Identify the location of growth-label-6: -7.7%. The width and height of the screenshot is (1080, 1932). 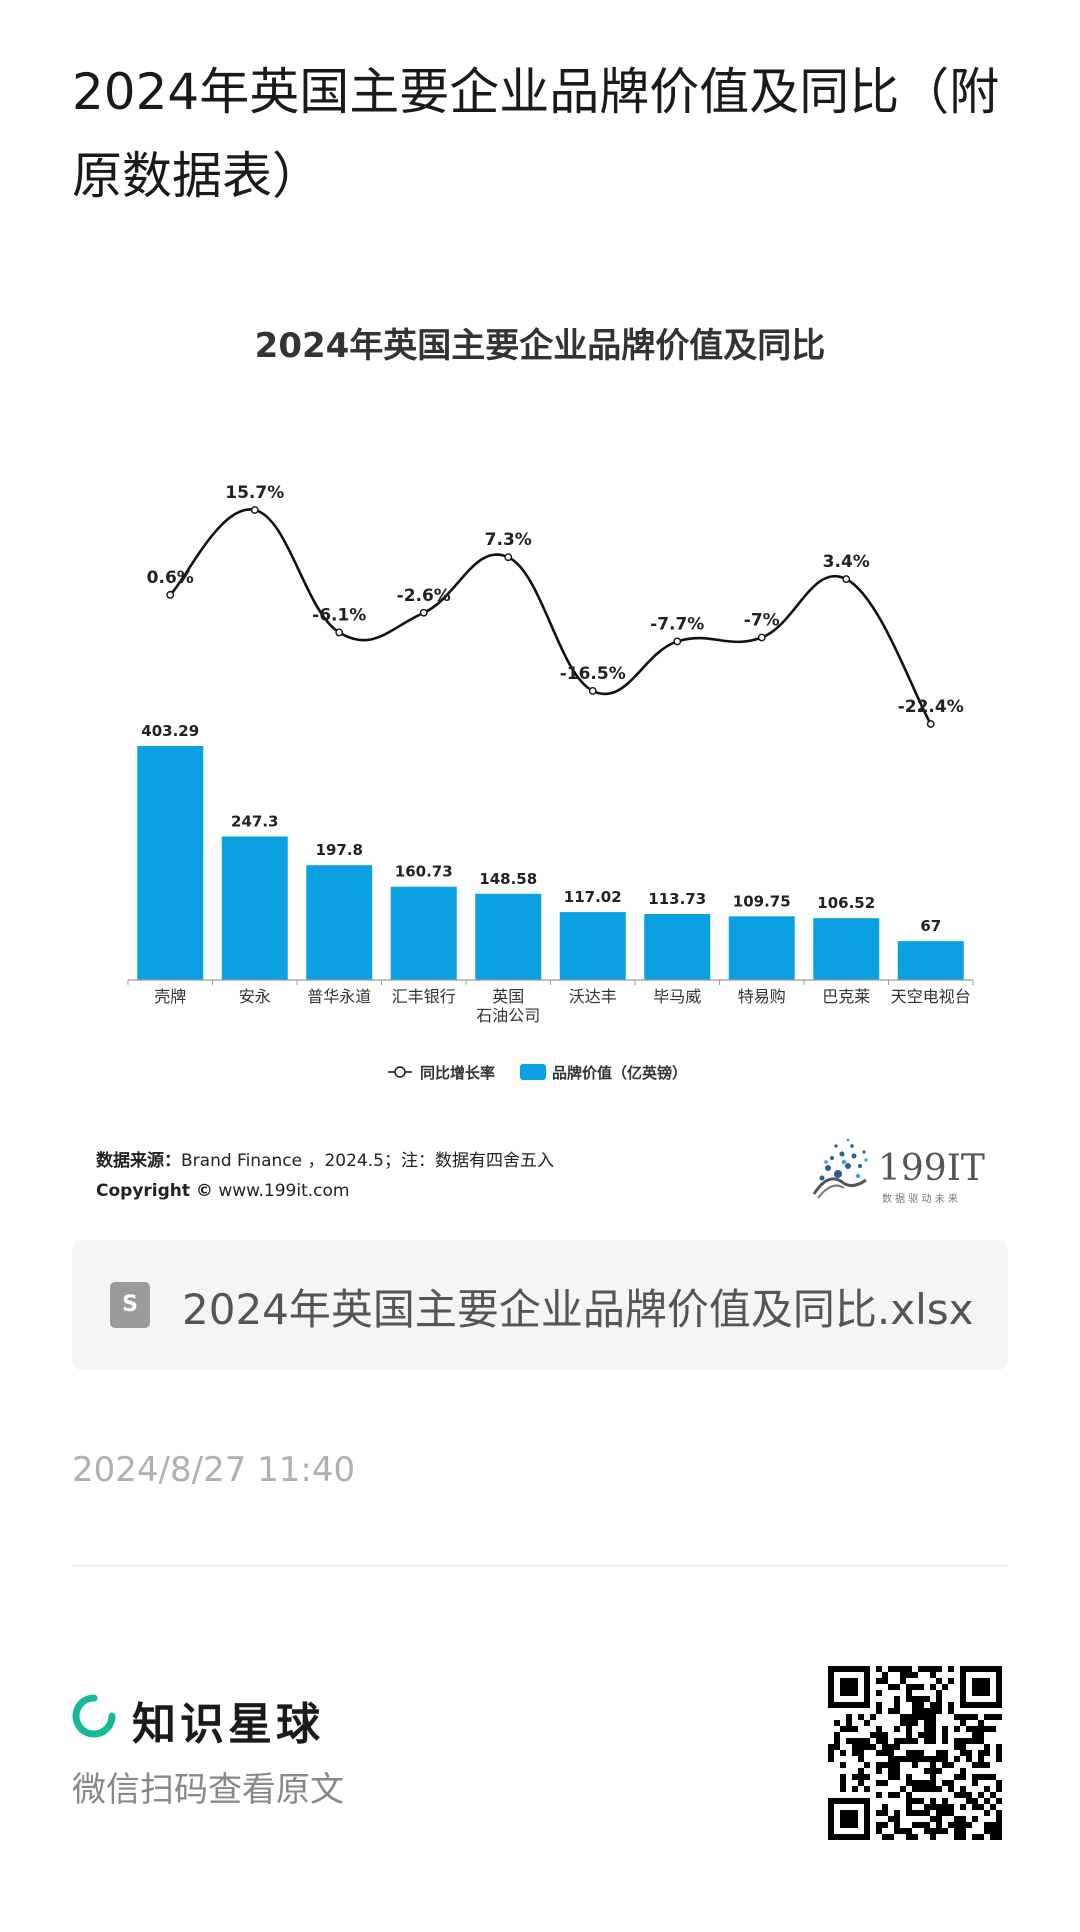
(677, 624).